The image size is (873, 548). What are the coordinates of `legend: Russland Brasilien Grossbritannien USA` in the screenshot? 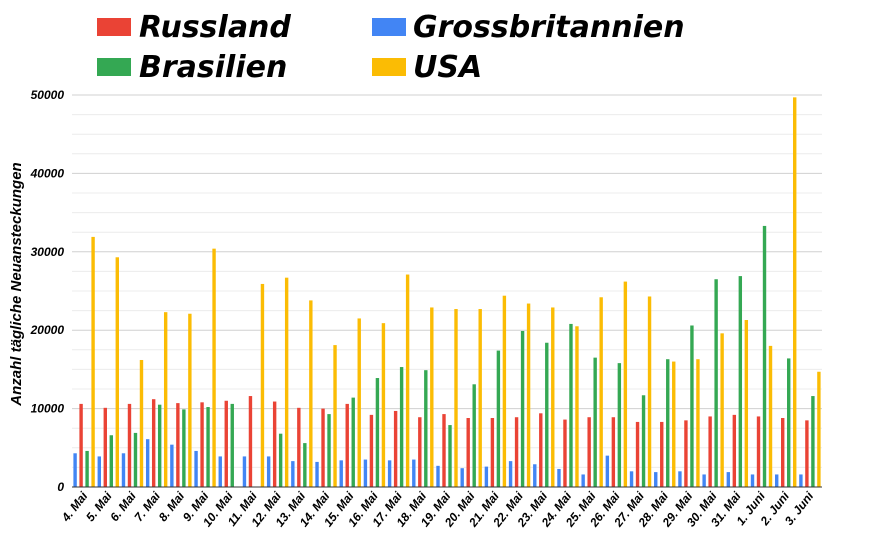 It's located at (391, 47).